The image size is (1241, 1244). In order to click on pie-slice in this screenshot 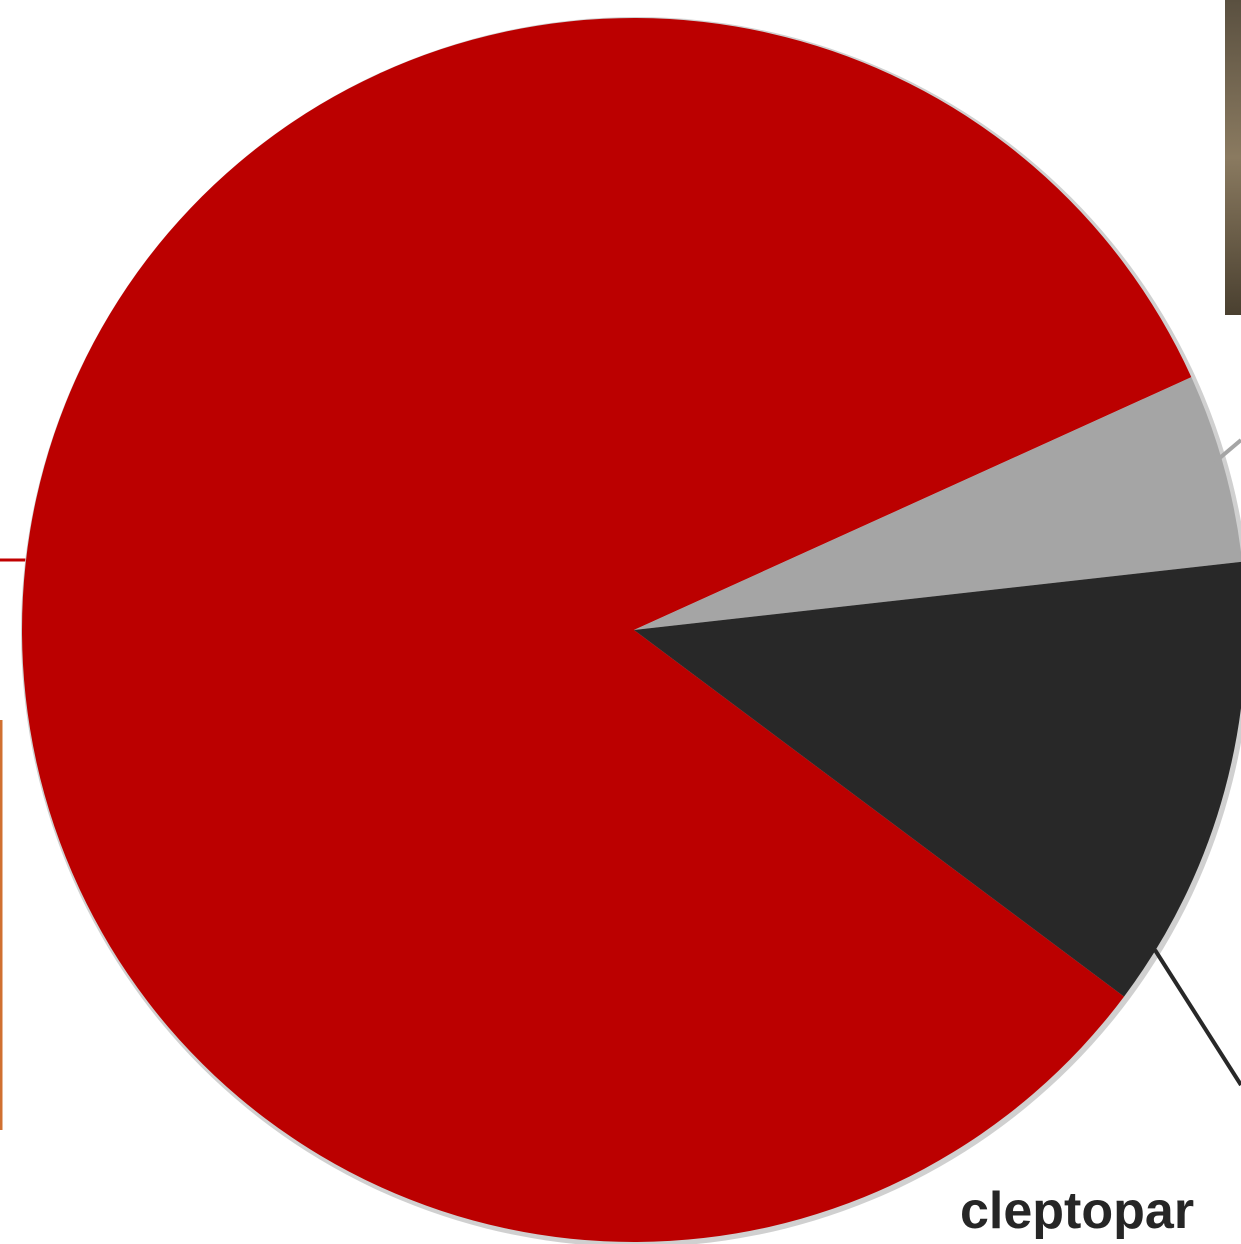, I will do `click(937, 503)`.